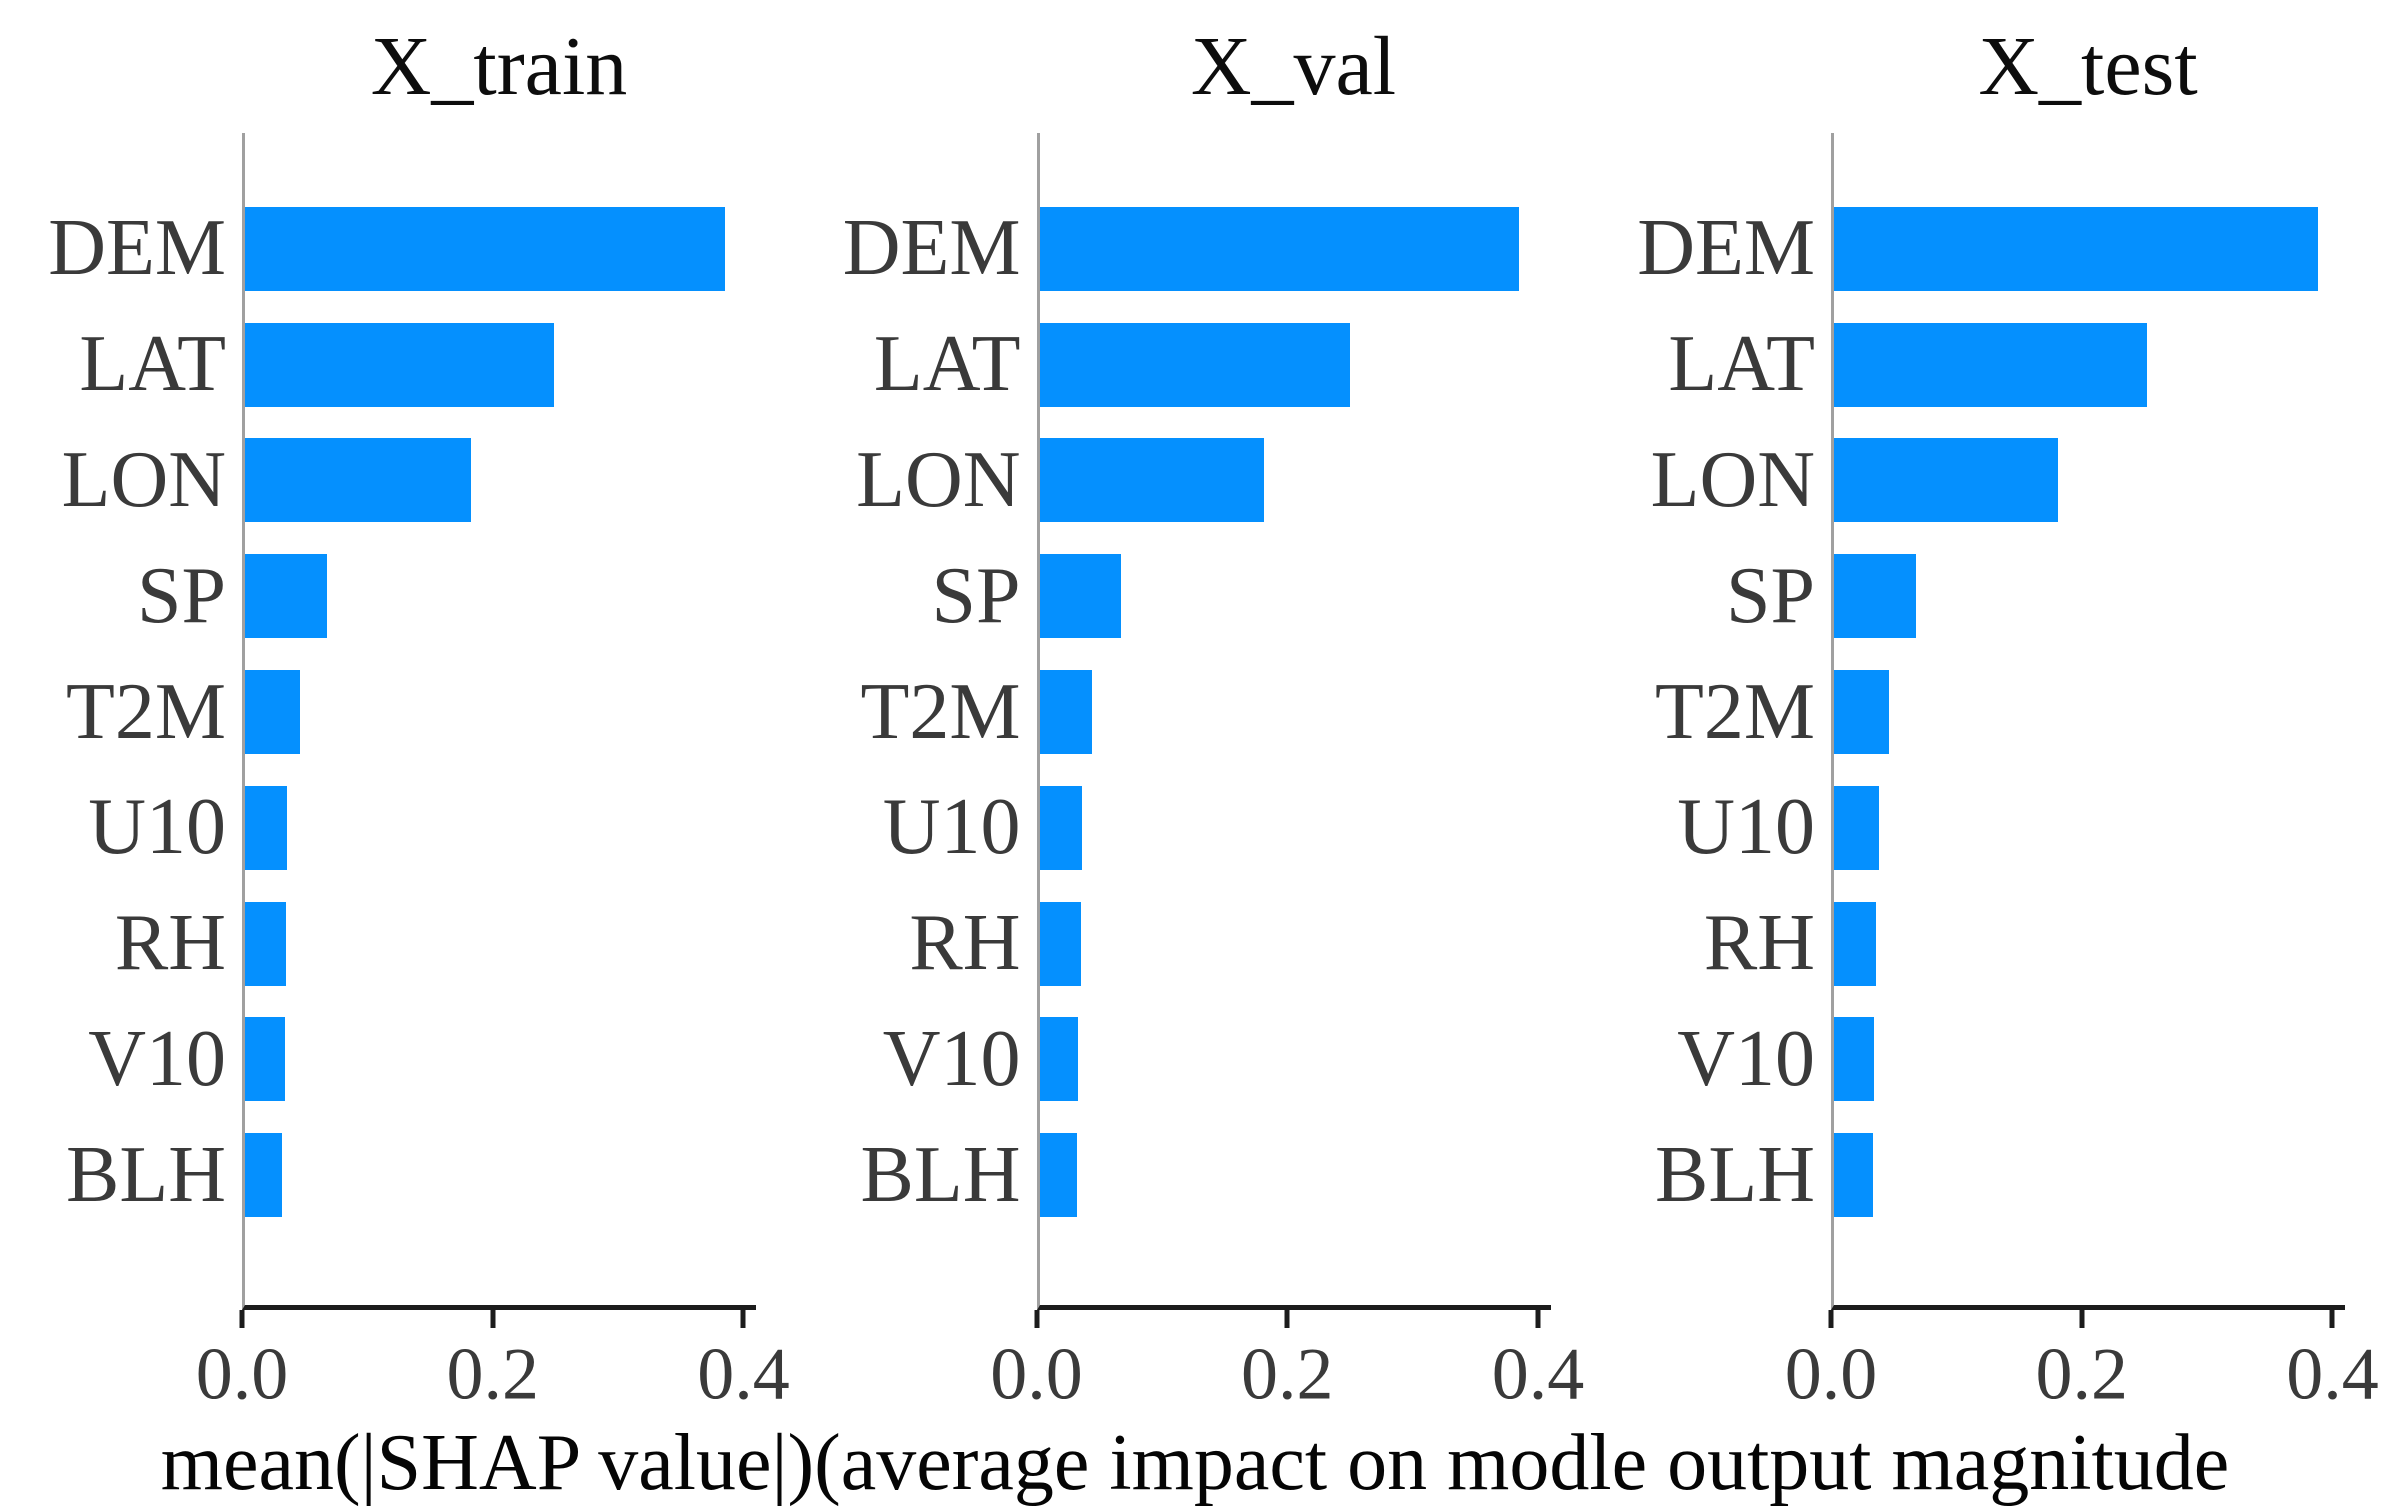 Image resolution: width=2390 pixels, height=1511 pixels. I want to click on y-axis-label-rh: RH, so click(1759, 943).